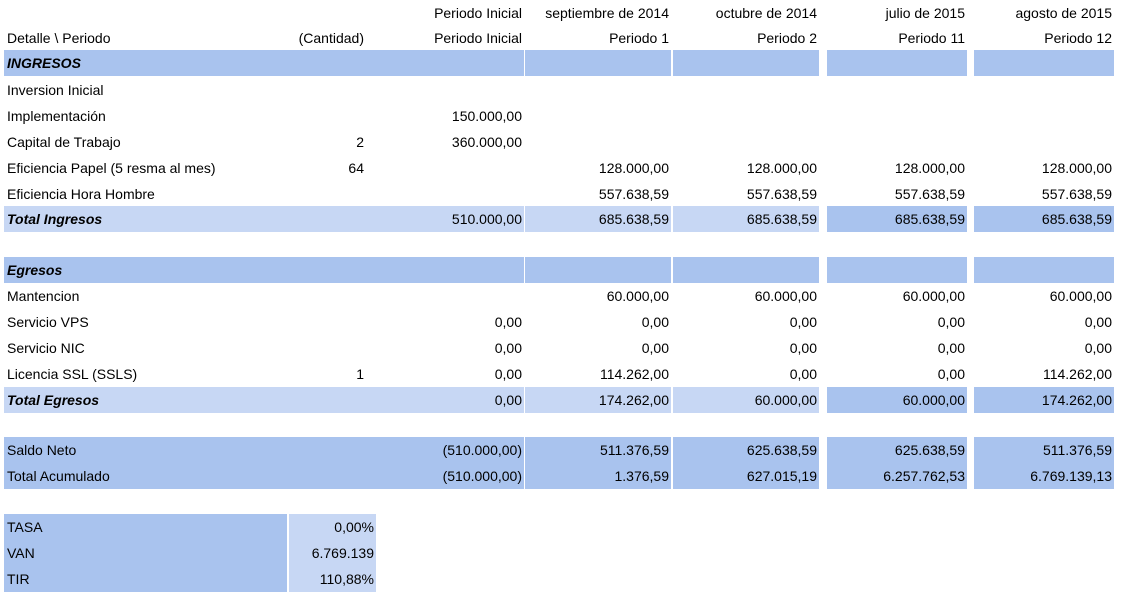 This screenshot has width=1121, height=596. What do you see at coordinates (145, 553) in the screenshot?
I see `indicator-label: VAN` at bounding box center [145, 553].